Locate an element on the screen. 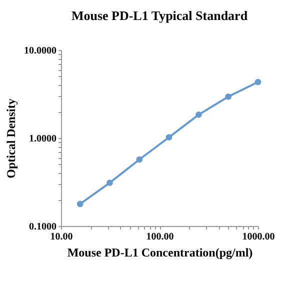 Image resolution: width=303 pixels, height=282 pixels. y-axis-title: Optical Density is located at coordinates (11, 138).